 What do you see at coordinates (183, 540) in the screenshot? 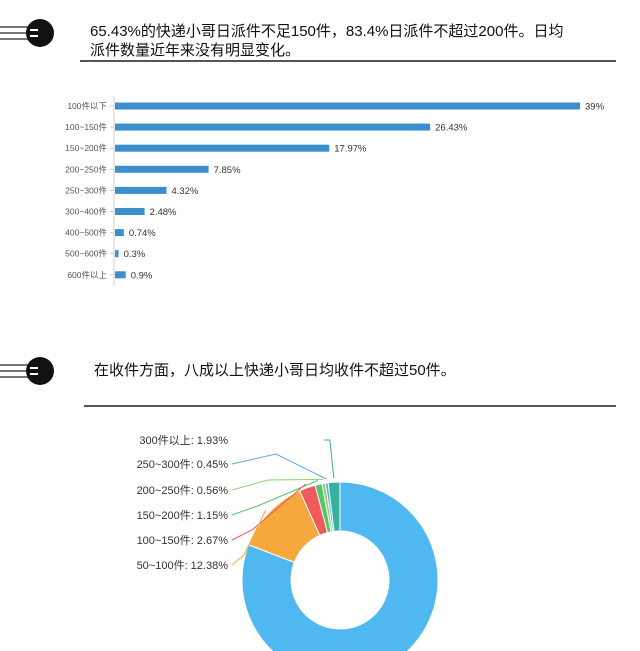
I see `donut-label: 100~150件: 2.67%` at bounding box center [183, 540].